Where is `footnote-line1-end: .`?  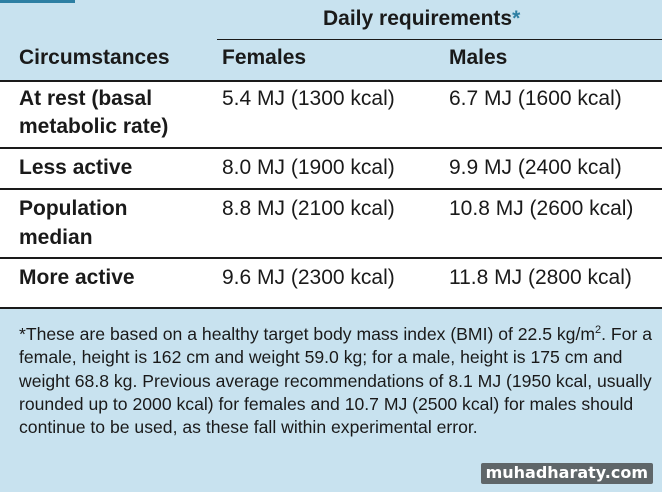
footnote-line1-end: . is located at coordinates (604, 333).